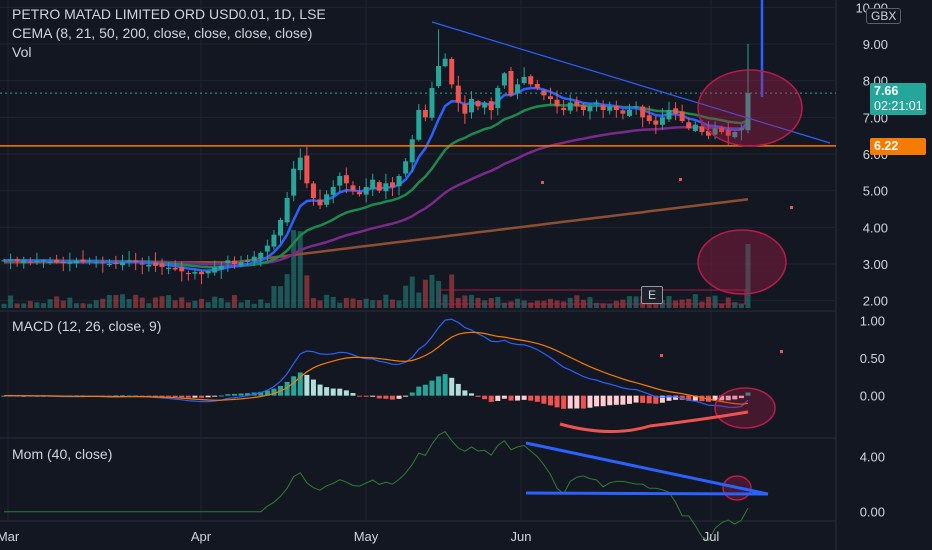 Image resolution: width=932 pixels, height=550 pixels. I want to click on time-tick-label: Jul, so click(711, 536).